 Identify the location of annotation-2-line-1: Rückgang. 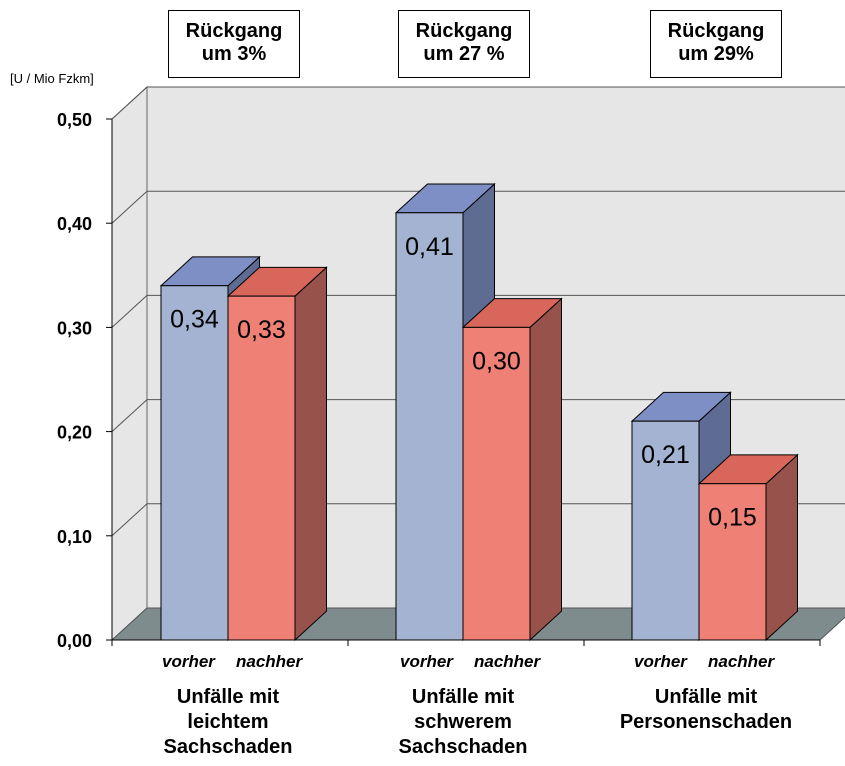
(464, 31).